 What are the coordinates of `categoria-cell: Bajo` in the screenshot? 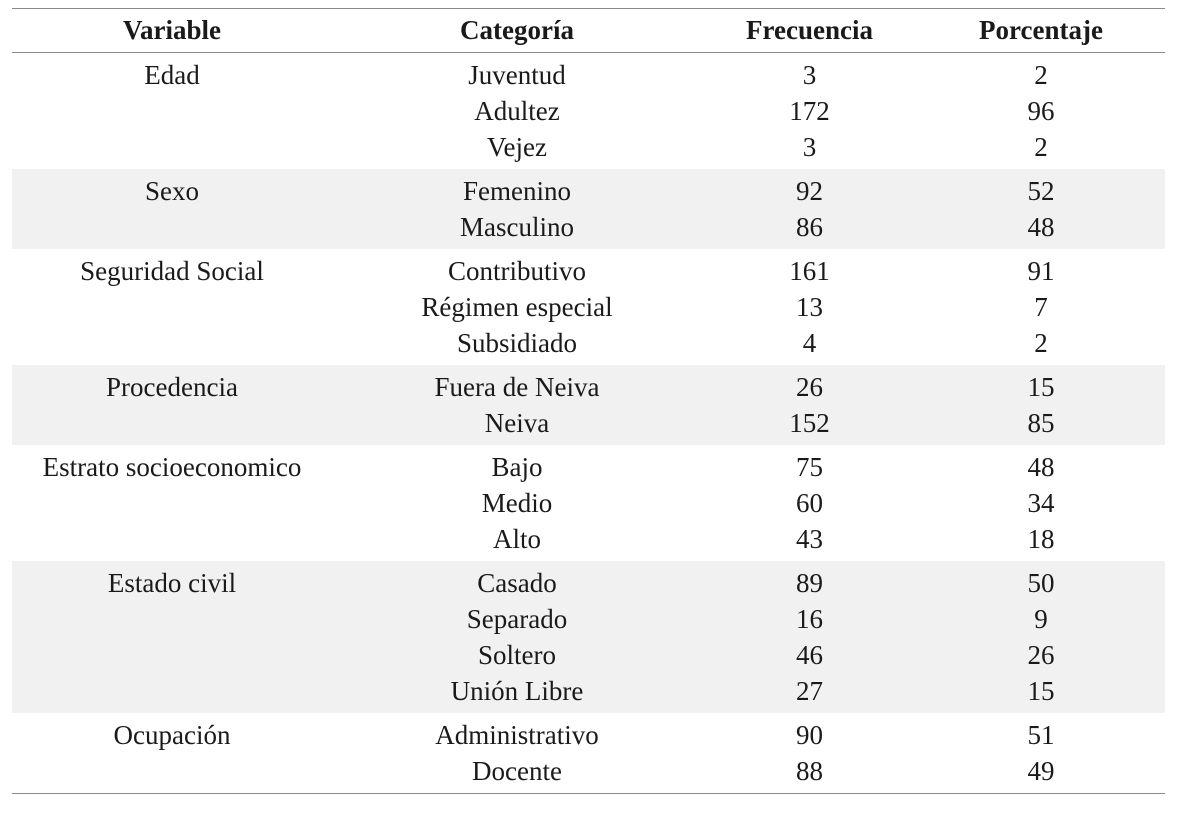 It's located at (517, 467).